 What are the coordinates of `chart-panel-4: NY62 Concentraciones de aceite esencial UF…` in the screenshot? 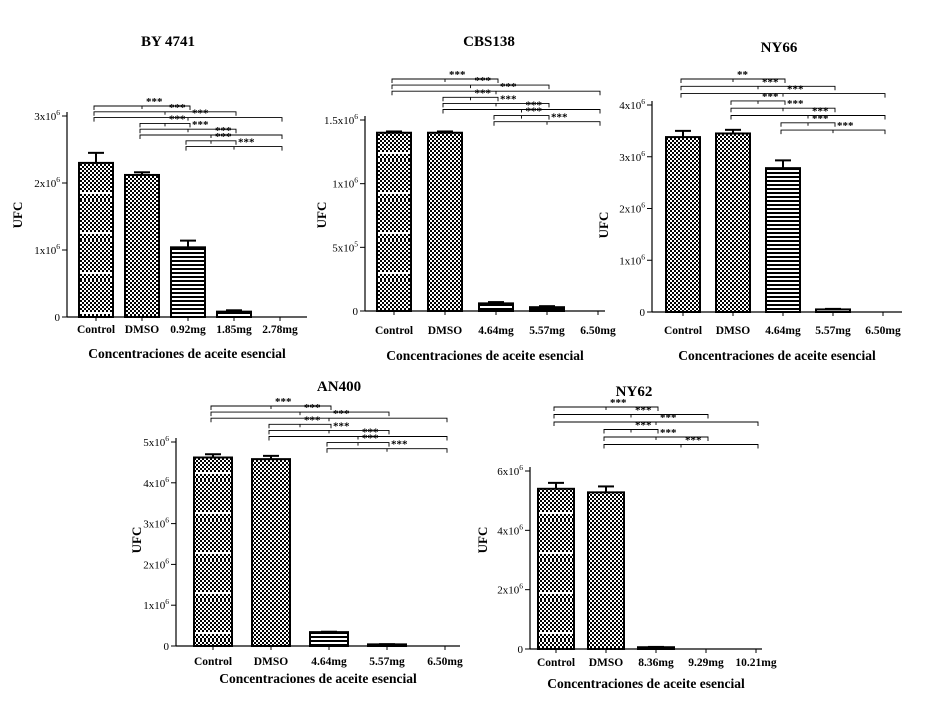 It's located at (626, 537).